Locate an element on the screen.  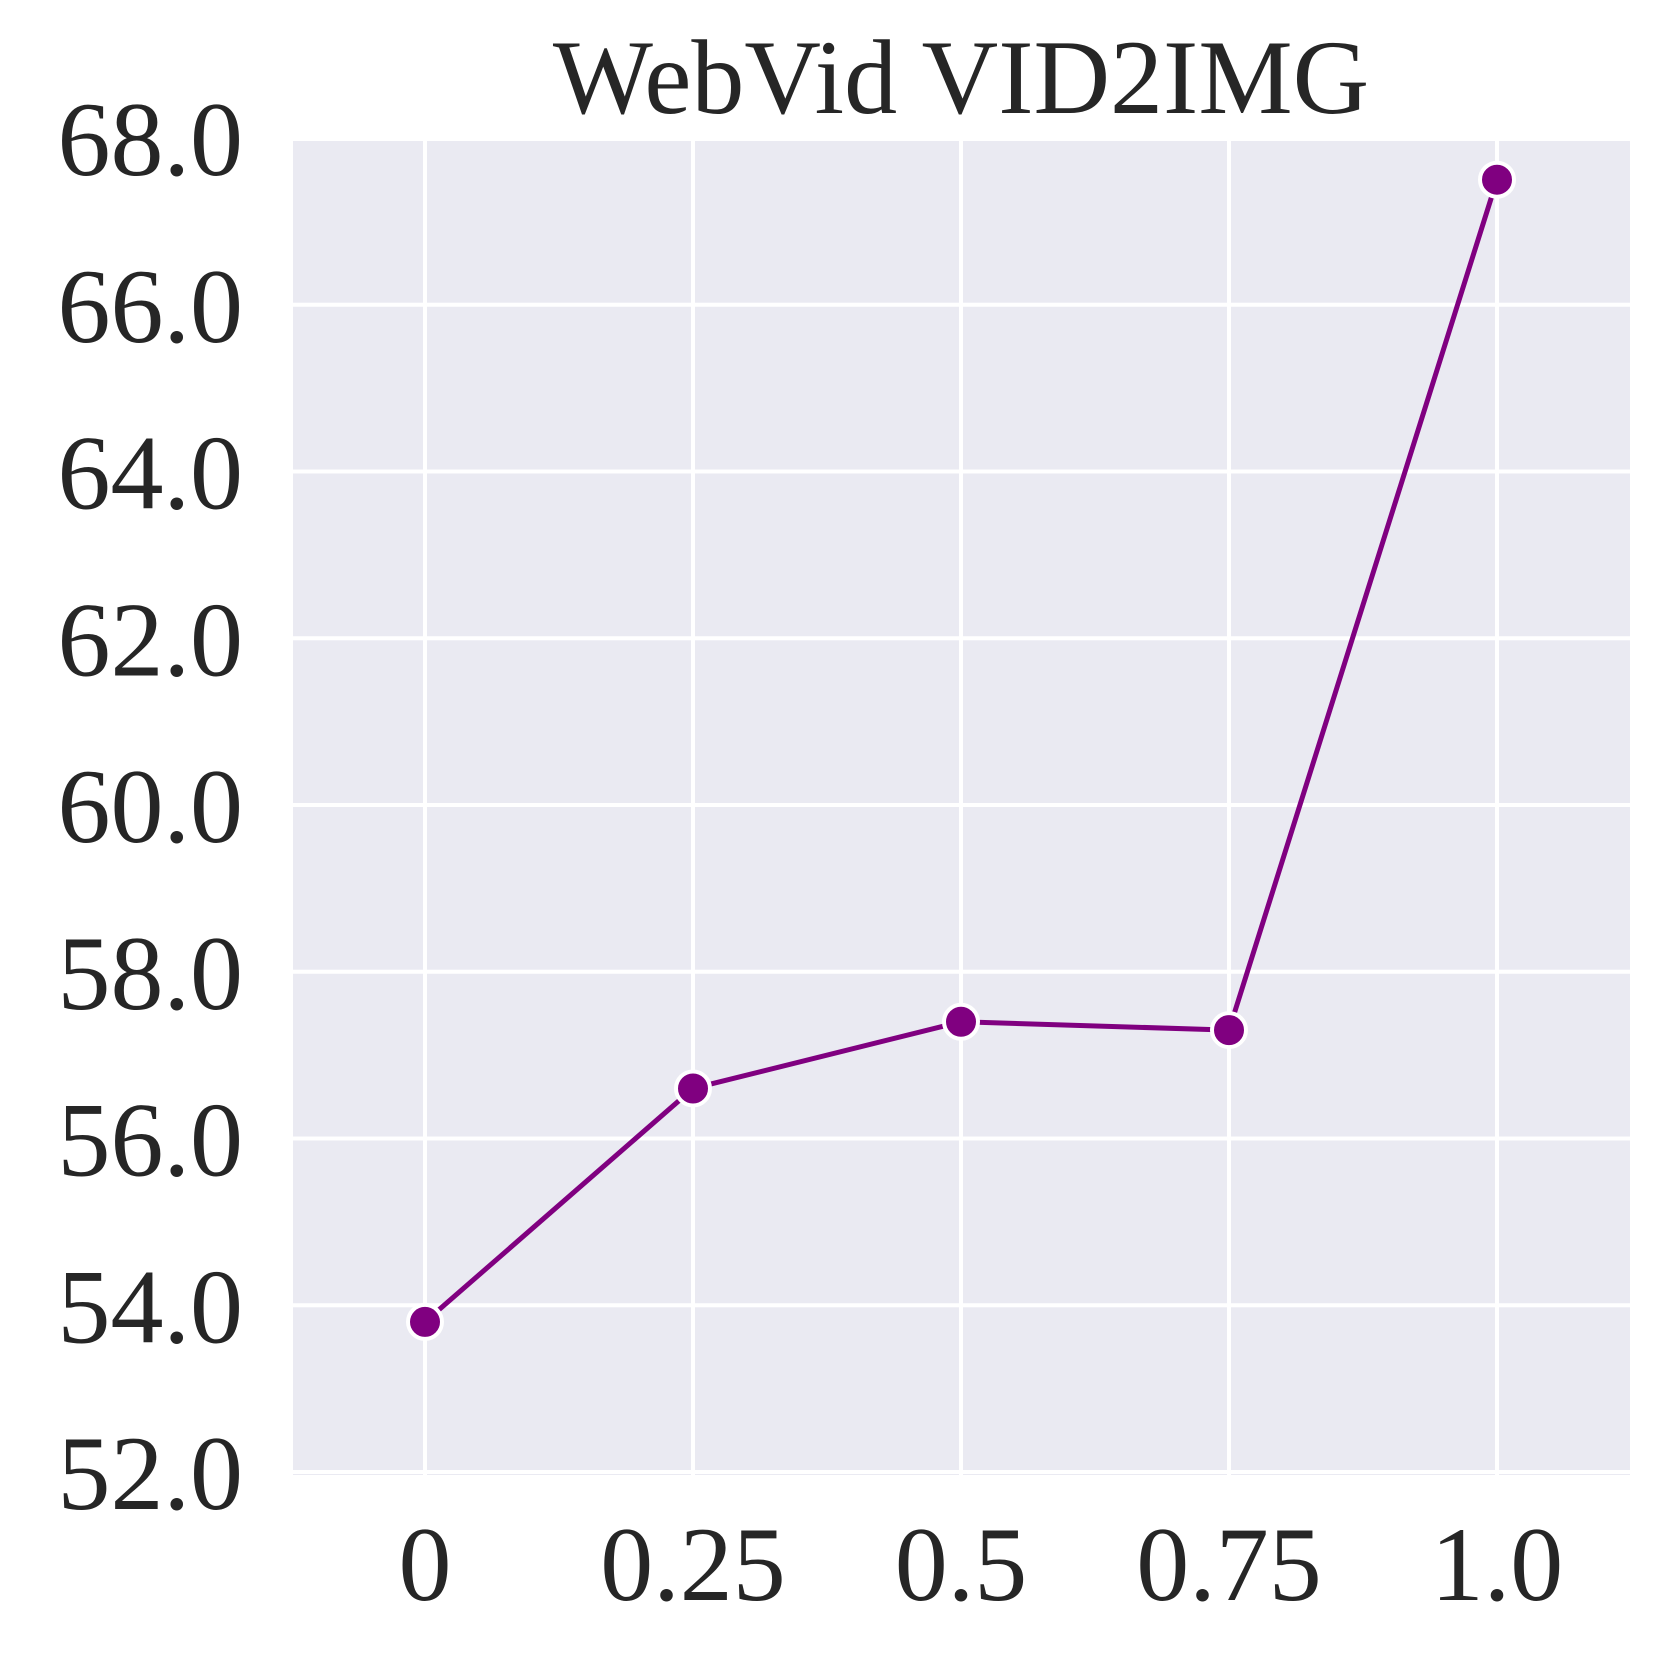
x-tick-label: 0.25 is located at coordinates (693, 1564).